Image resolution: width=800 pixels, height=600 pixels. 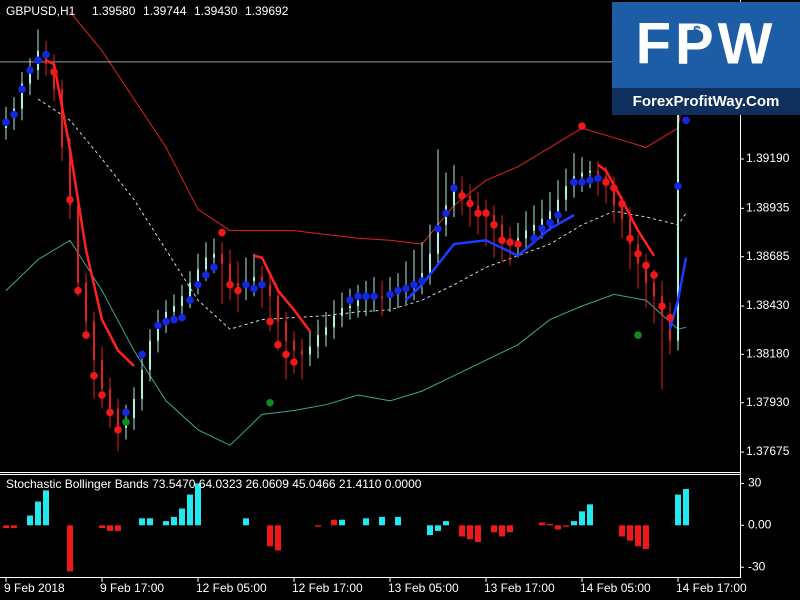 I want to click on ohlc-close: 1.39692, so click(x=267, y=11).